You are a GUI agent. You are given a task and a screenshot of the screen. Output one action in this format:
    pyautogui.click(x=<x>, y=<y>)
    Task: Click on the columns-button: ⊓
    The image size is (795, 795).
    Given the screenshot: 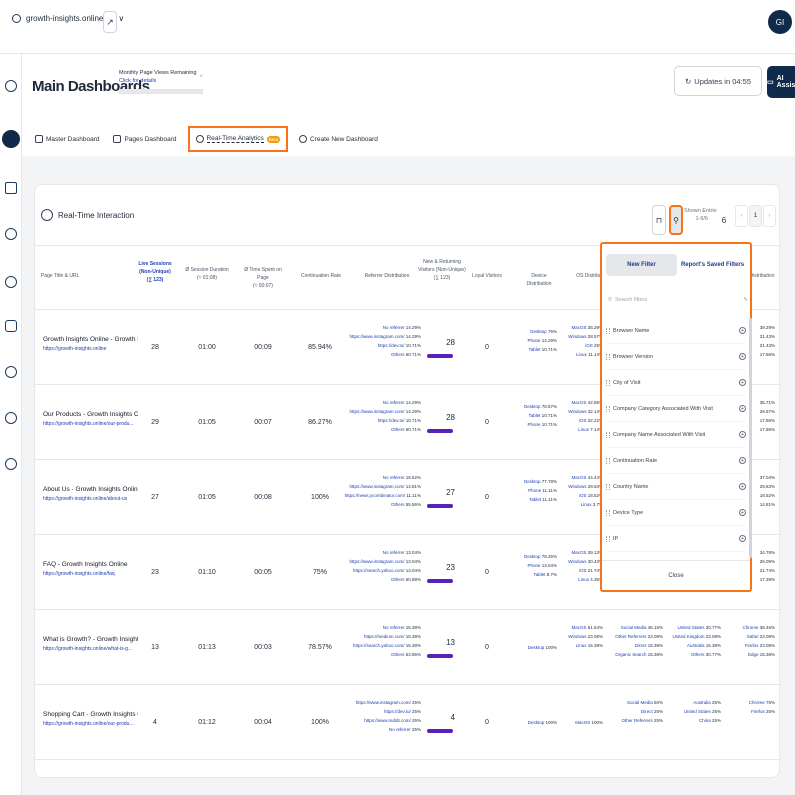 What is the action you would take?
    pyautogui.click(x=659, y=220)
    